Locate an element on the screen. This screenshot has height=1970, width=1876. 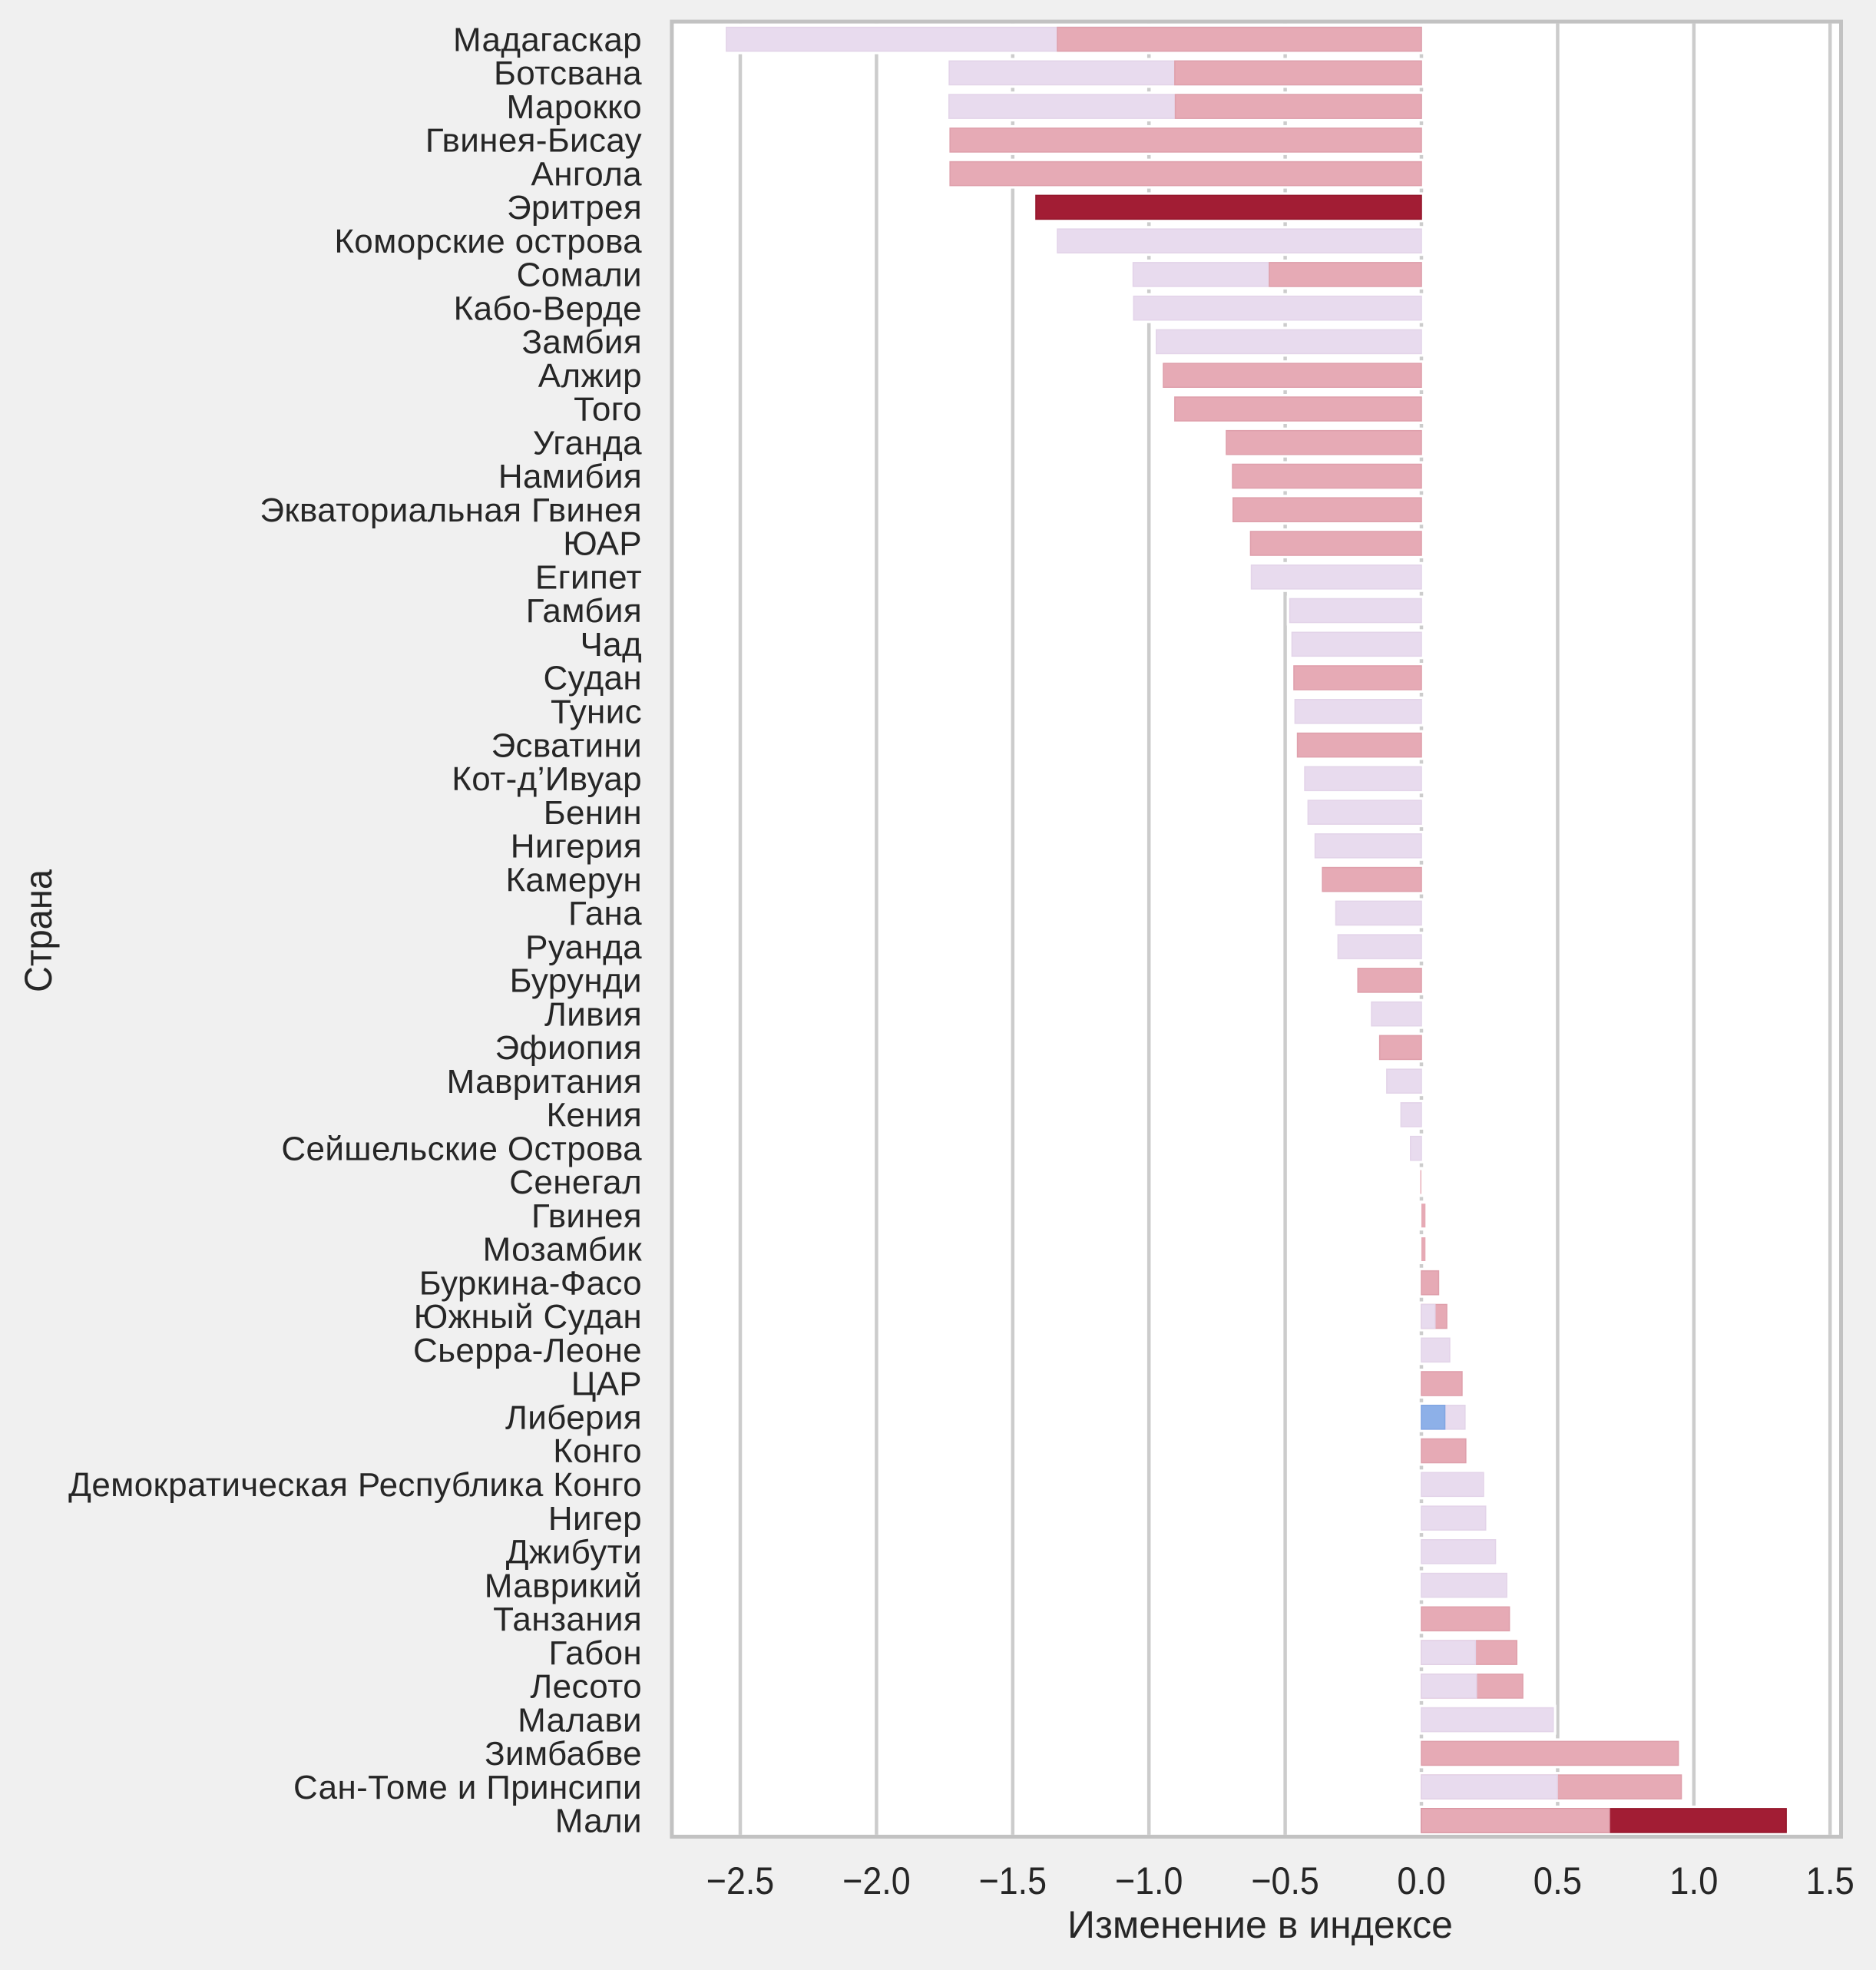
svg-text: Того is located at coordinates (608, 410).